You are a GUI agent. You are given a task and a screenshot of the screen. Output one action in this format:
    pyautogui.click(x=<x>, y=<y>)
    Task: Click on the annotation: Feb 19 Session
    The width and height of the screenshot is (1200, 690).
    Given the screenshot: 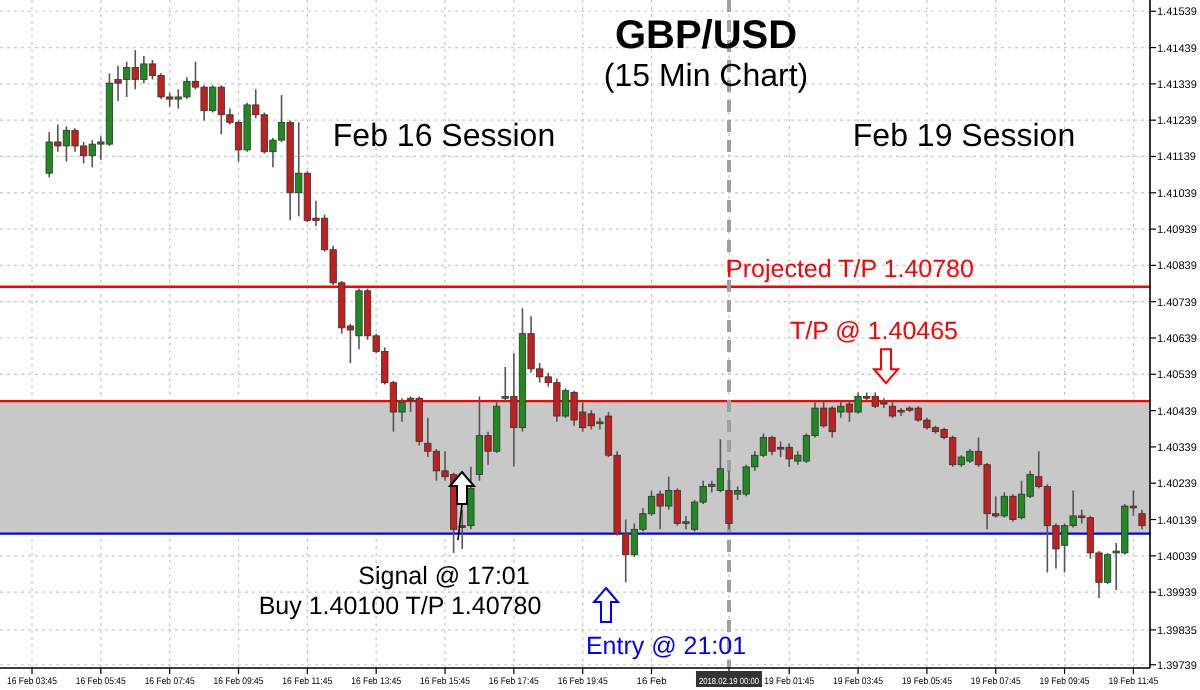 What is the action you would take?
    pyautogui.click(x=964, y=137)
    